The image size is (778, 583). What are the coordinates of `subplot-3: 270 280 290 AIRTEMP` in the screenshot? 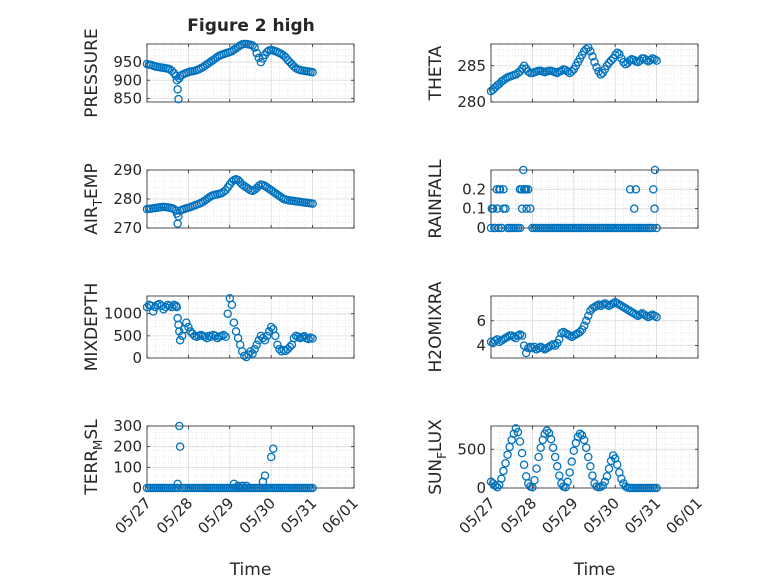 It's located at (218, 199).